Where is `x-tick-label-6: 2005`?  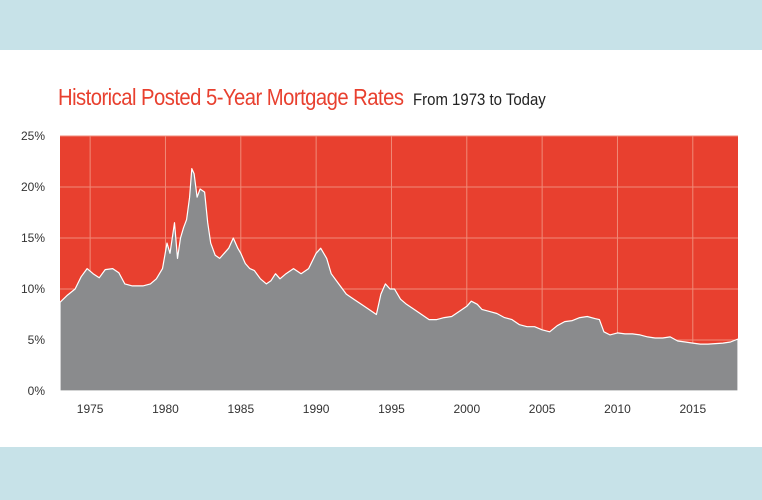 x-tick-label-6: 2005 is located at coordinates (542, 409).